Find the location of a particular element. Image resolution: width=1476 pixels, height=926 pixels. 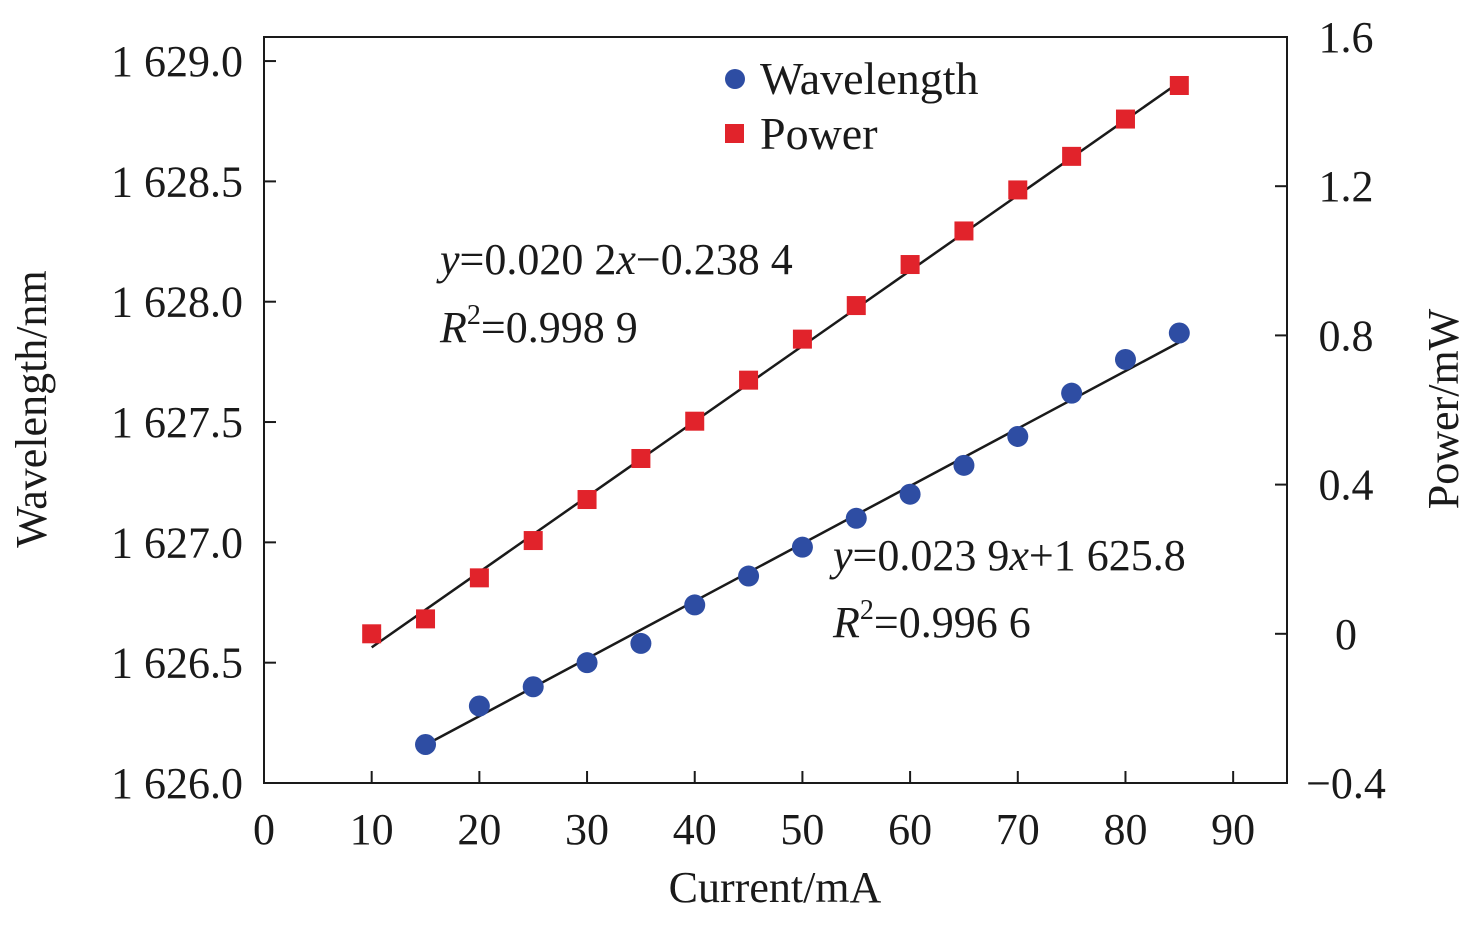

x-tick-label: 20 is located at coordinates (479, 829).